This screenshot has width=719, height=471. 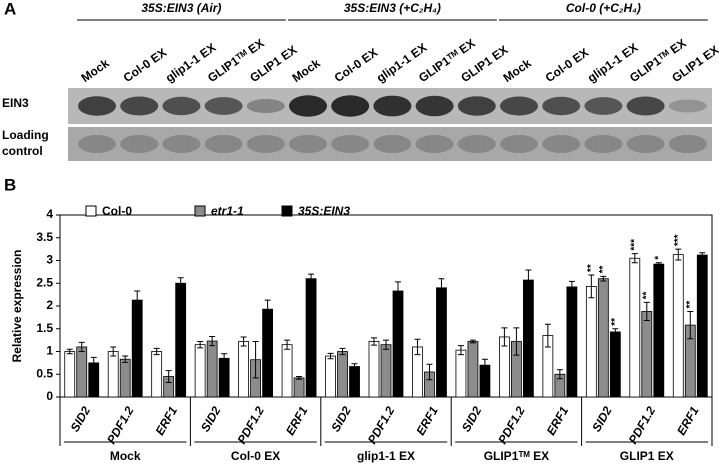 What do you see at coordinates (49, 305) in the screenshot?
I see `y-tick-label: 2` at bounding box center [49, 305].